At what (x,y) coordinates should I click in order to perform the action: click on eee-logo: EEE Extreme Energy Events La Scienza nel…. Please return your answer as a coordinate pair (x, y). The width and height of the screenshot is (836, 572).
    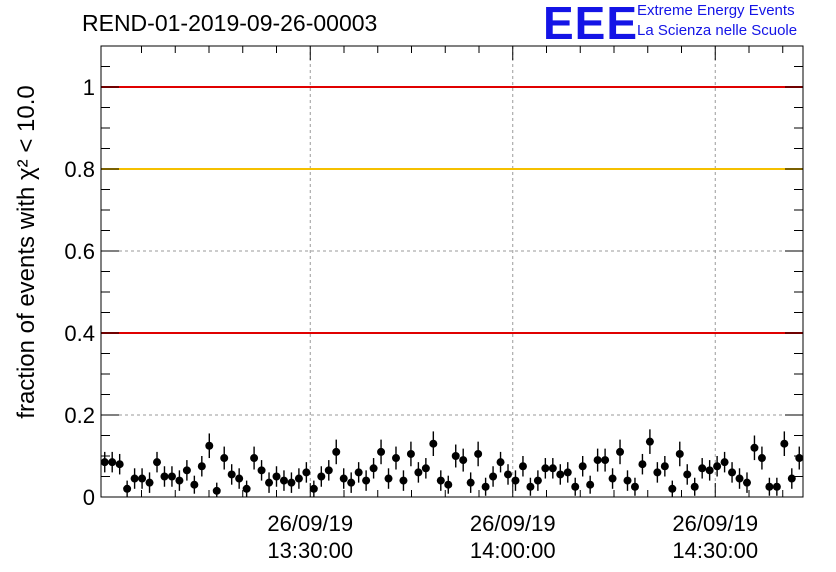
    Looking at the image, I should click on (688, 24).